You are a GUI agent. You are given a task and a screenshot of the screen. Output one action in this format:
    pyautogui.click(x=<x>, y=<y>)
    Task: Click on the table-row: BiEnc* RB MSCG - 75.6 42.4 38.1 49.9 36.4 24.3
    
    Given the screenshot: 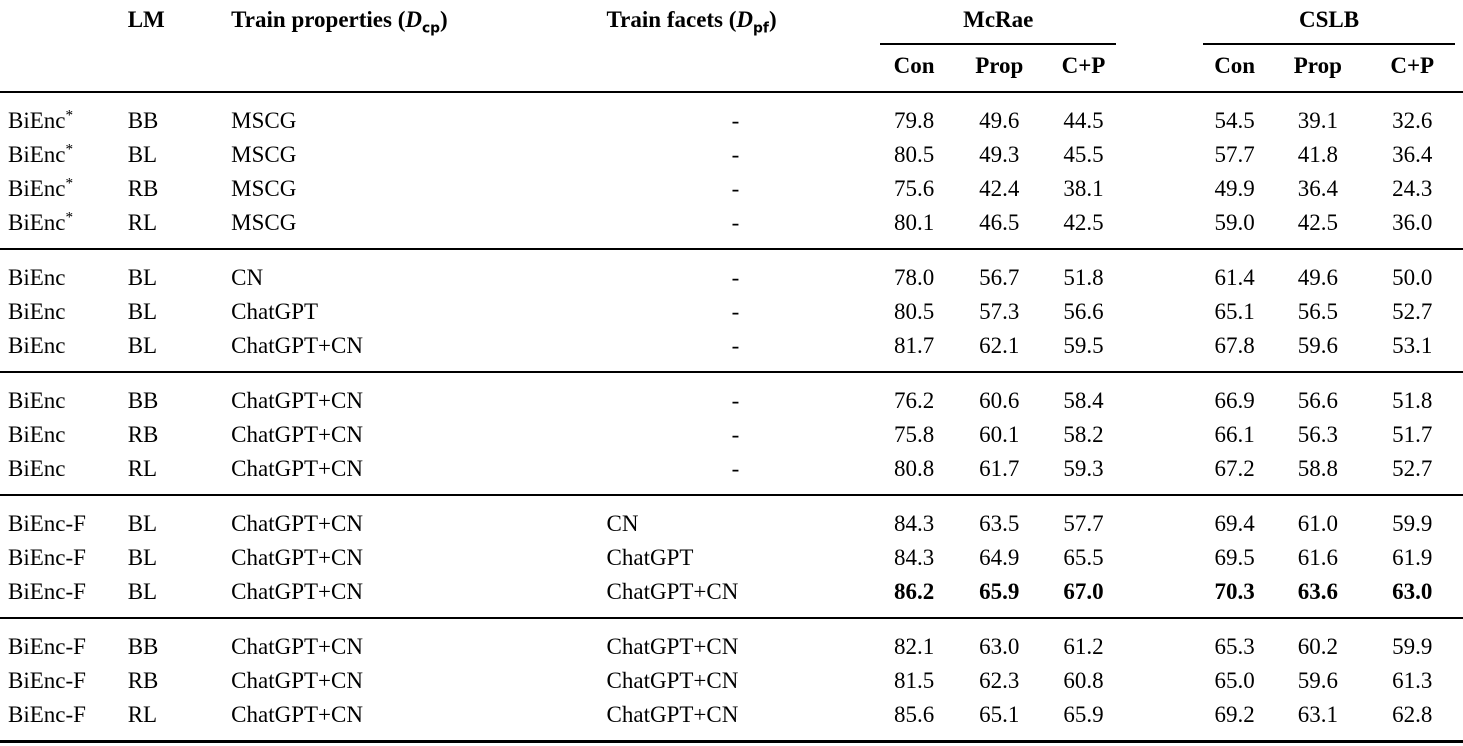 What is the action you would take?
    pyautogui.click(x=731, y=189)
    